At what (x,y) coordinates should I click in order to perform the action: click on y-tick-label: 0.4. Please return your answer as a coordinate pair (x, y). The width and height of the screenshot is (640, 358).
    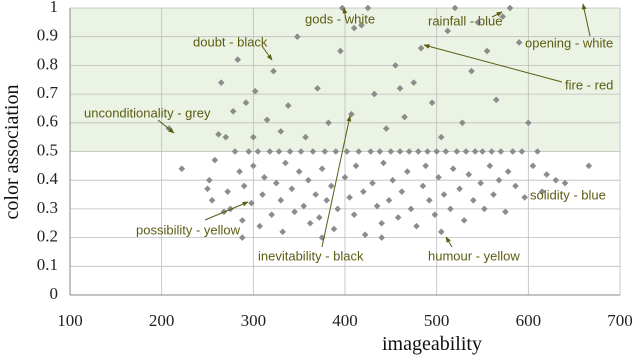
    Looking at the image, I should click on (48, 178).